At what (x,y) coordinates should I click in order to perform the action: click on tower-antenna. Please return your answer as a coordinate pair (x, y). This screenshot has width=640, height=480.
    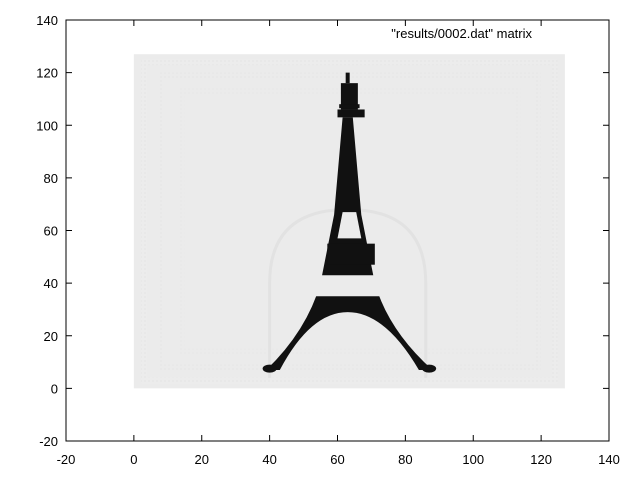
    Looking at the image, I should click on (347, 78).